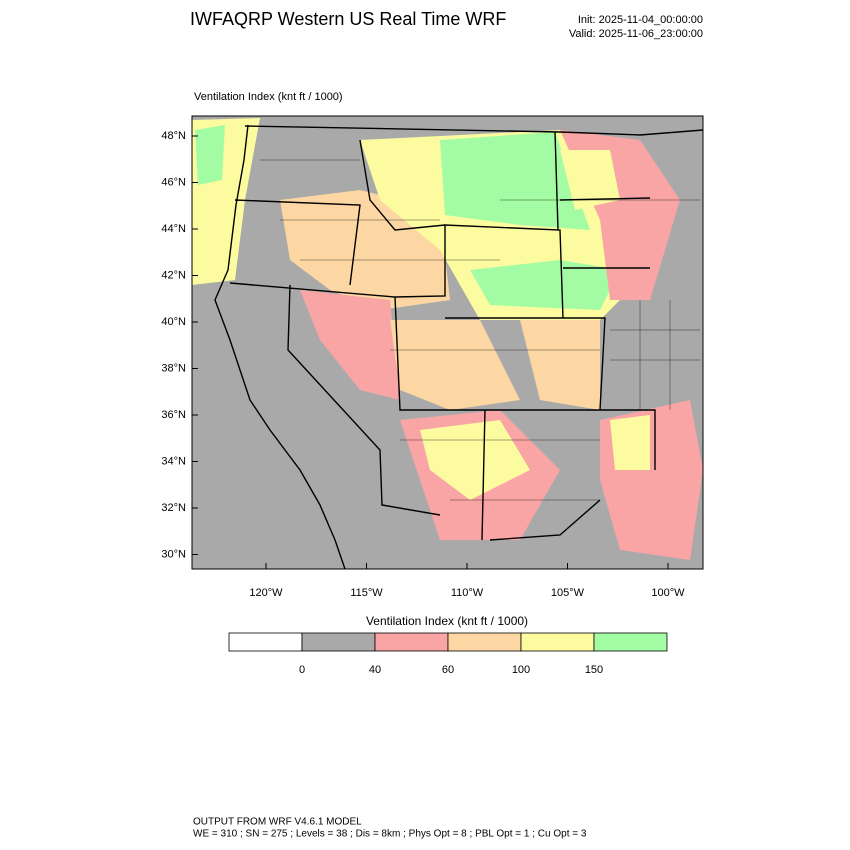 The height and width of the screenshot is (850, 850). What do you see at coordinates (173, 275) in the screenshot?
I see `lat-label: 42°N` at bounding box center [173, 275].